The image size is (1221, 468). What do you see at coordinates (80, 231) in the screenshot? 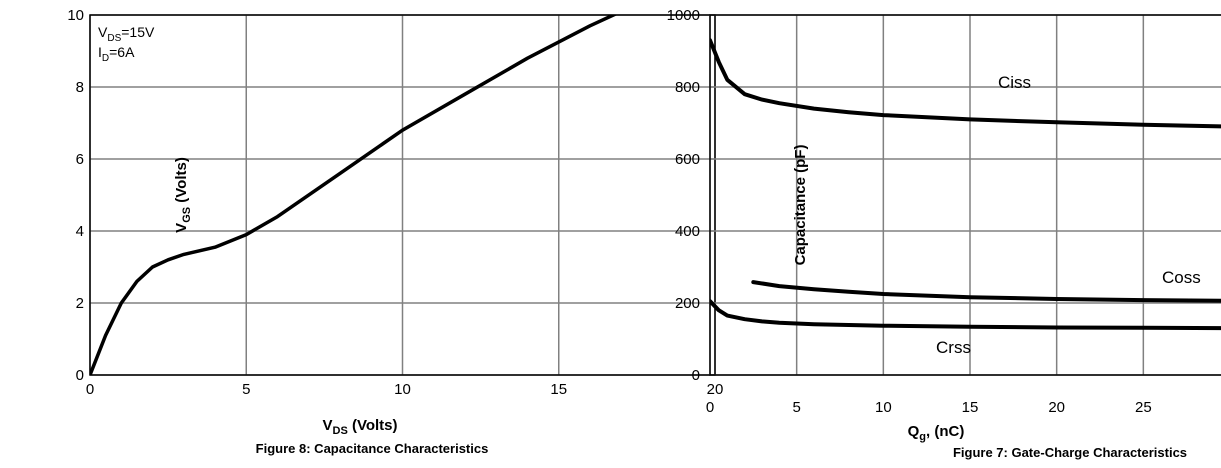
I see `y-tick-label: 4` at bounding box center [80, 231].